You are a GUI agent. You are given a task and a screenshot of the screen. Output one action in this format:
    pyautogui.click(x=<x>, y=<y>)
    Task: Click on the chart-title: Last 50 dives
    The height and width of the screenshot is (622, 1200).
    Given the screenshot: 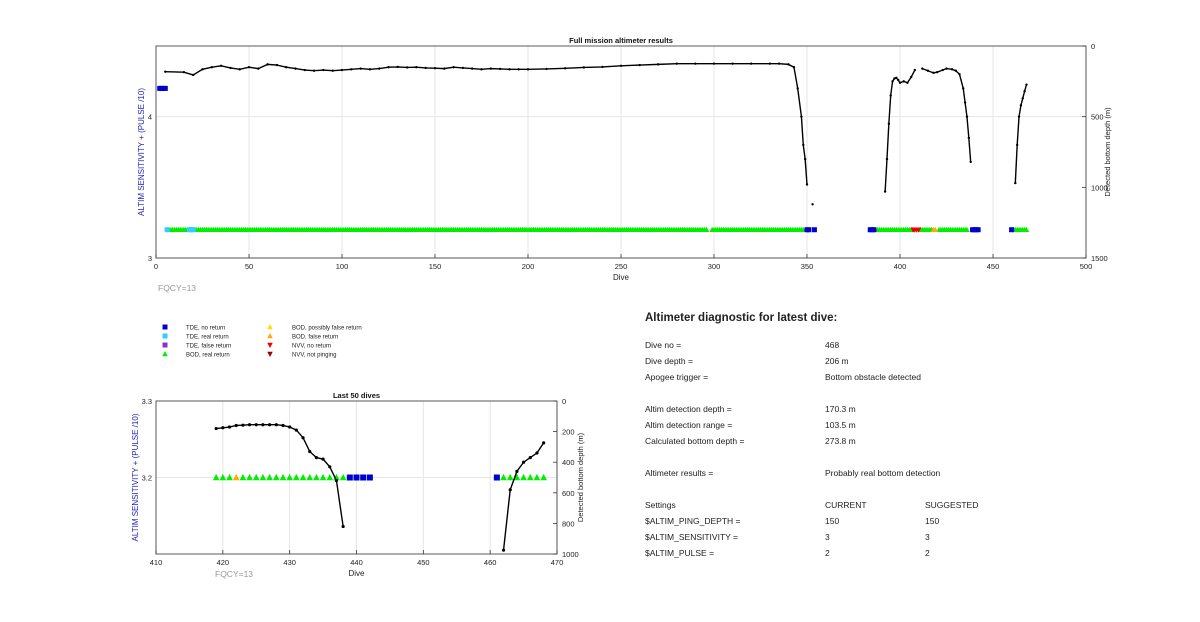 What is the action you would take?
    pyautogui.click(x=356, y=395)
    